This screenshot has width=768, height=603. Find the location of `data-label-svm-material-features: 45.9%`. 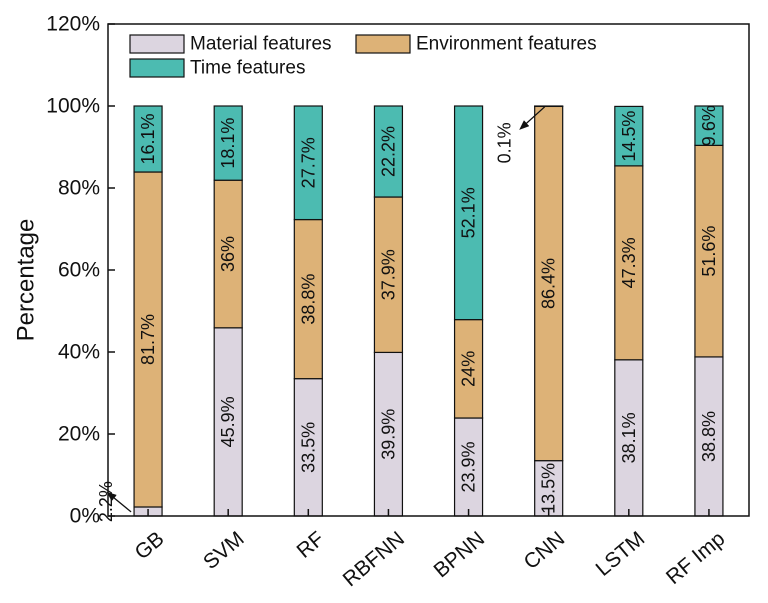

data-label-svm-material-features: 45.9% is located at coordinates (228, 421).